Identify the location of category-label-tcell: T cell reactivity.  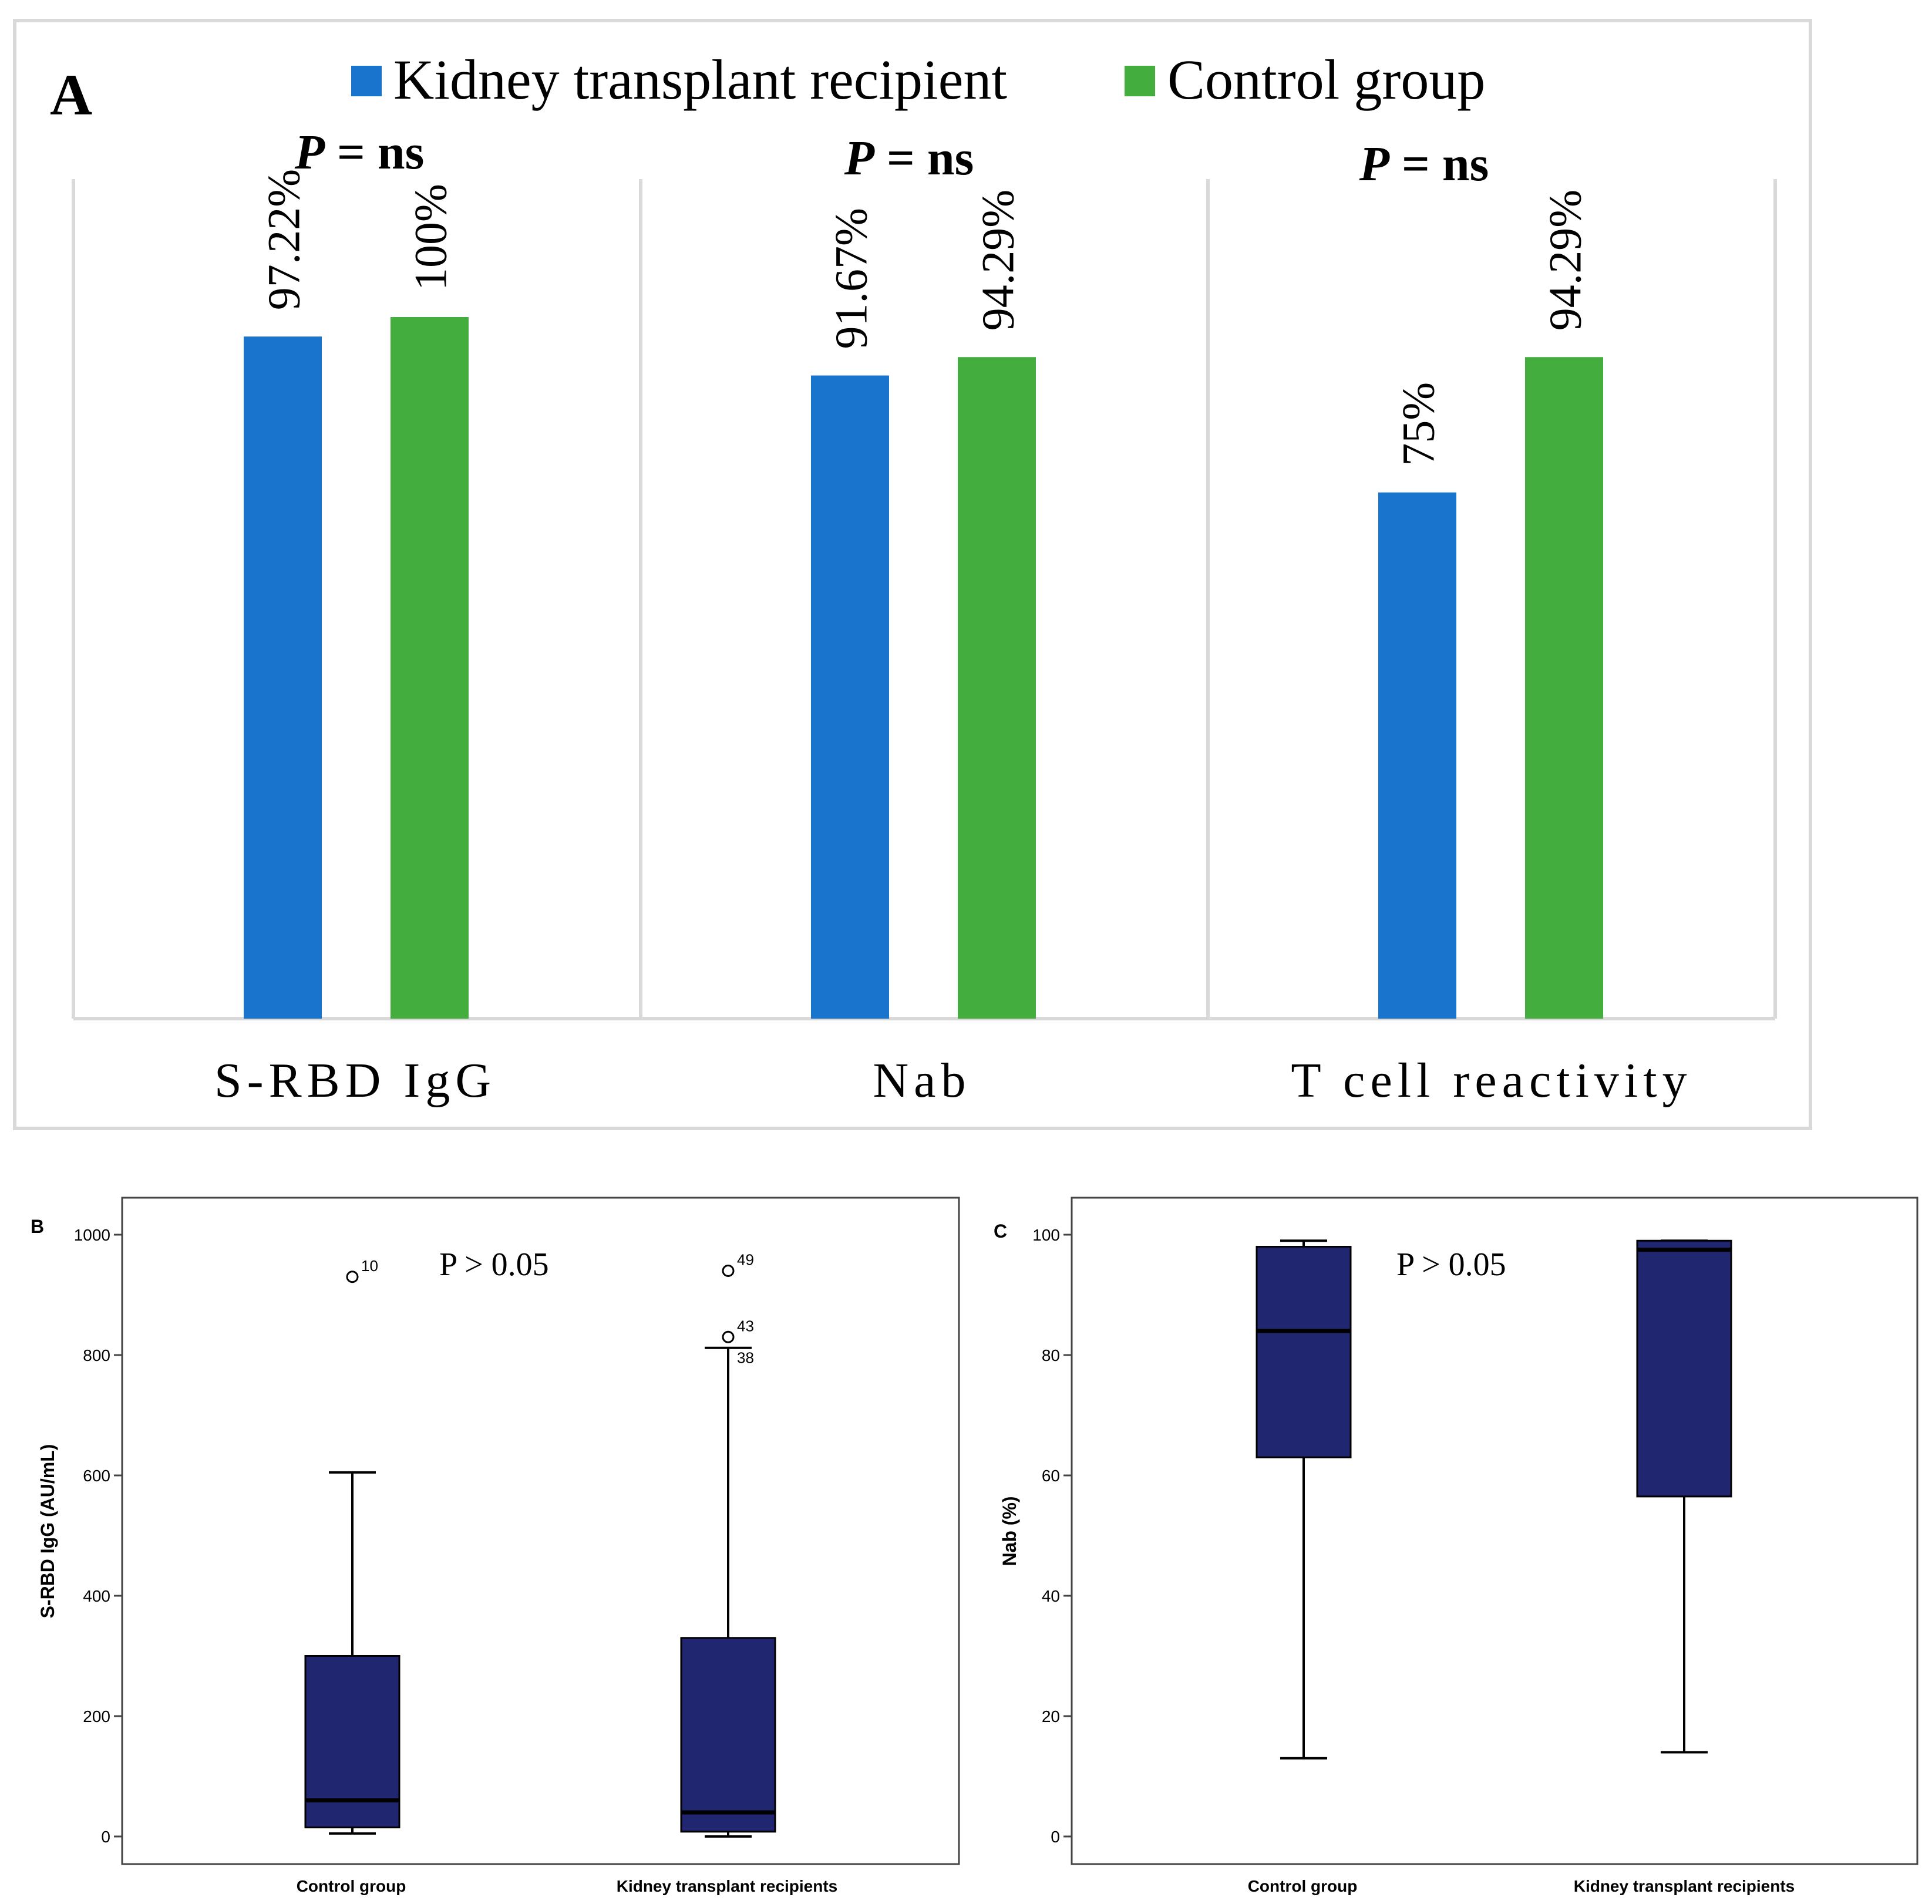
(1491, 1080).